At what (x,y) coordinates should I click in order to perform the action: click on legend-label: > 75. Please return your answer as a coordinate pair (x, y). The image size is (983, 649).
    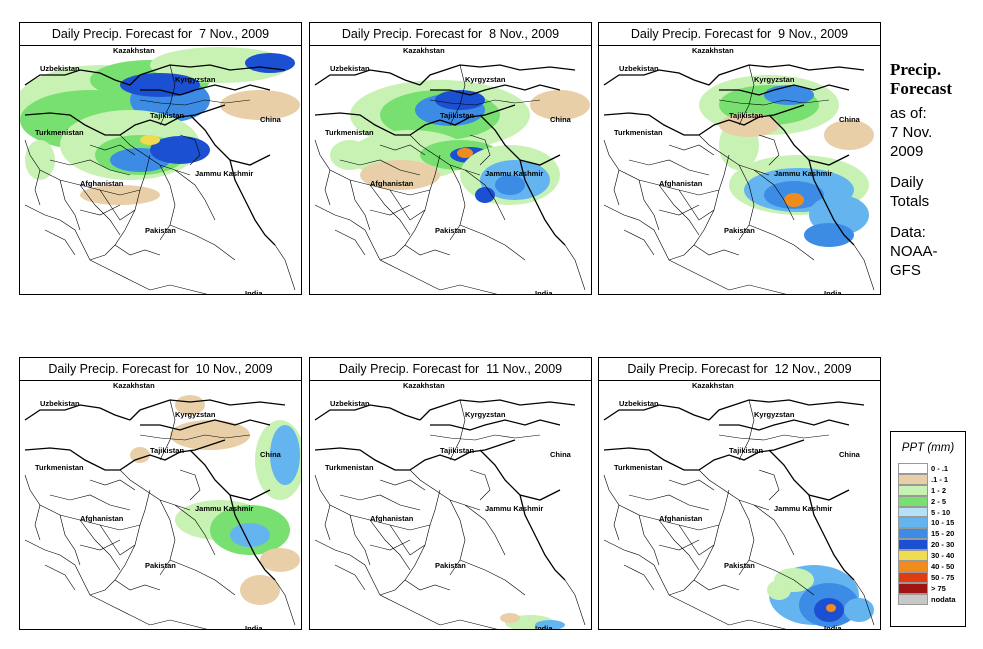
    Looking at the image, I should click on (938, 588).